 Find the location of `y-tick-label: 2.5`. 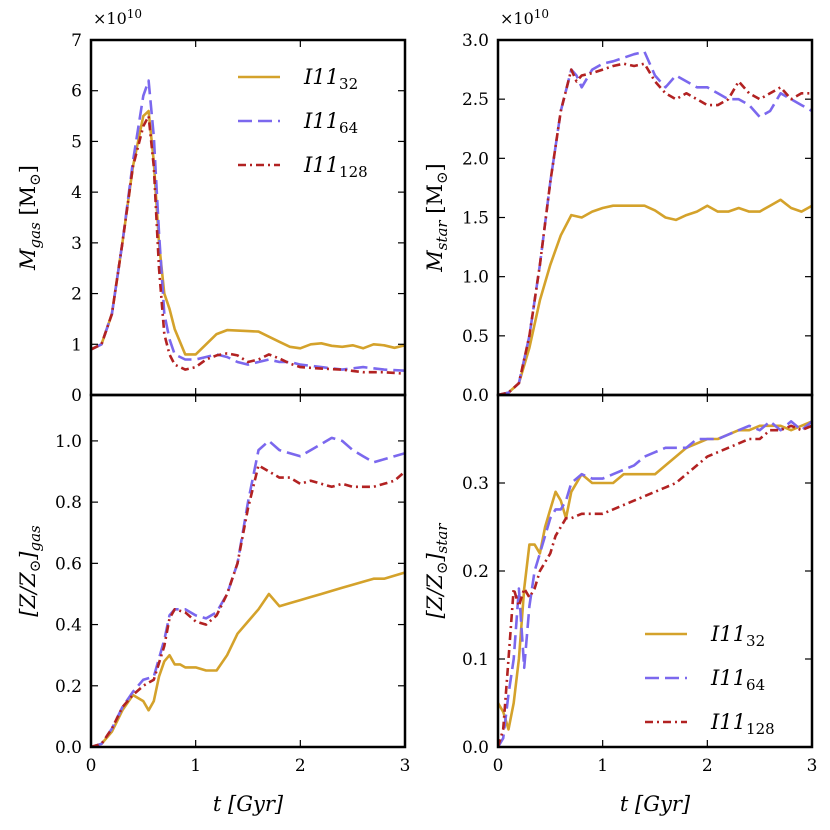

y-tick-label: 2.5 is located at coordinates (475, 100).